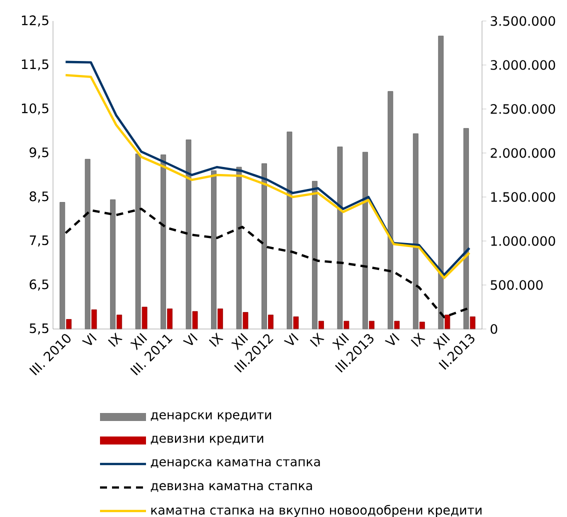  I want to click on y2-tick-label: 2.500.000, so click(523, 109).